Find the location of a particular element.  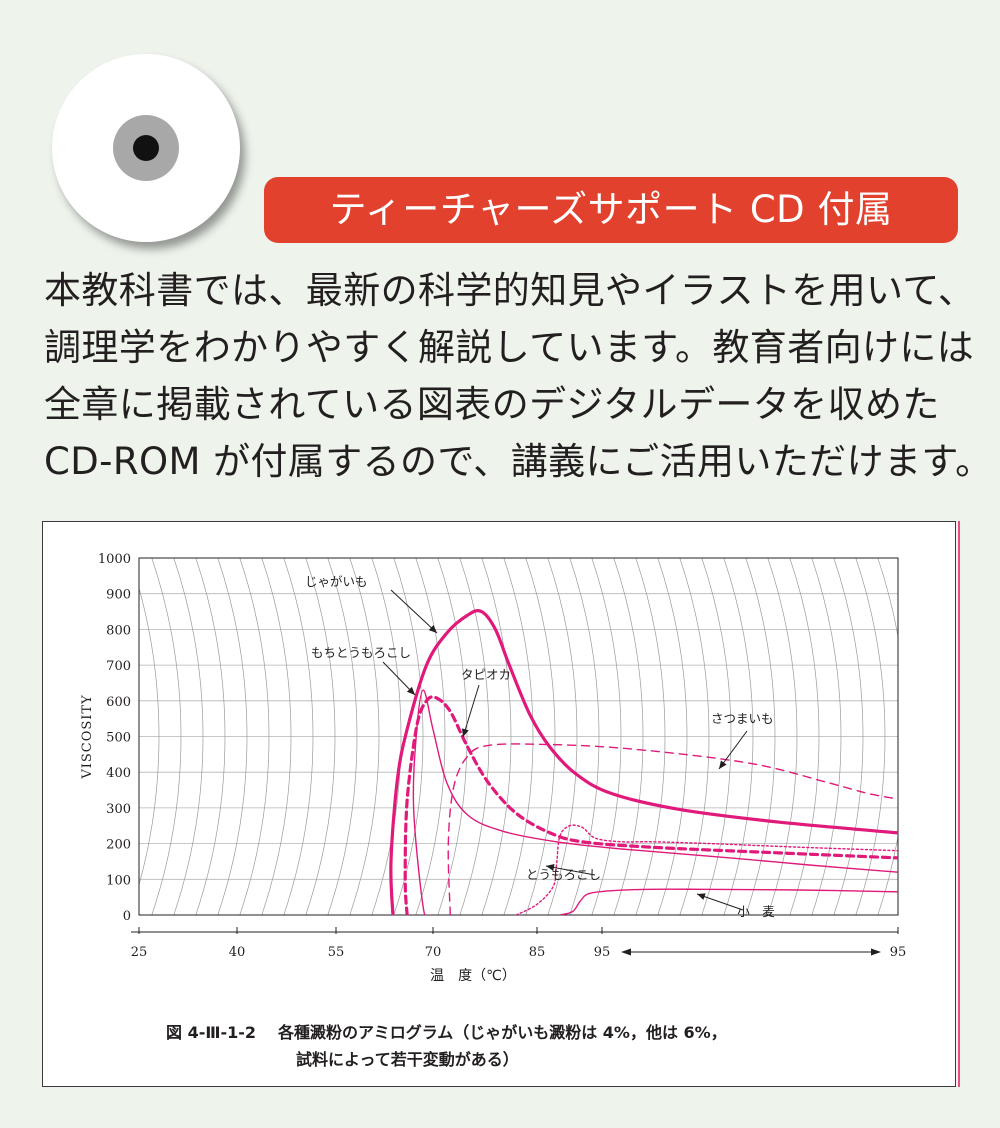

series-group is located at coordinates (643, 762).